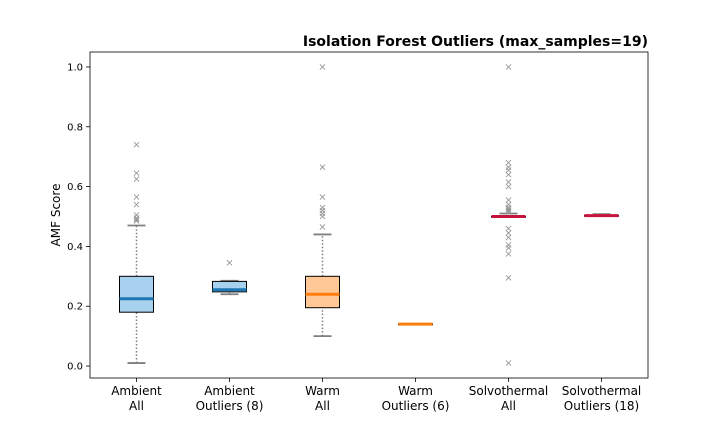 Image resolution: width=720 pixels, height=432 pixels. What do you see at coordinates (75, 67) in the screenshot?
I see `y-tick-label: 1.0` at bounding box center [75, 67].